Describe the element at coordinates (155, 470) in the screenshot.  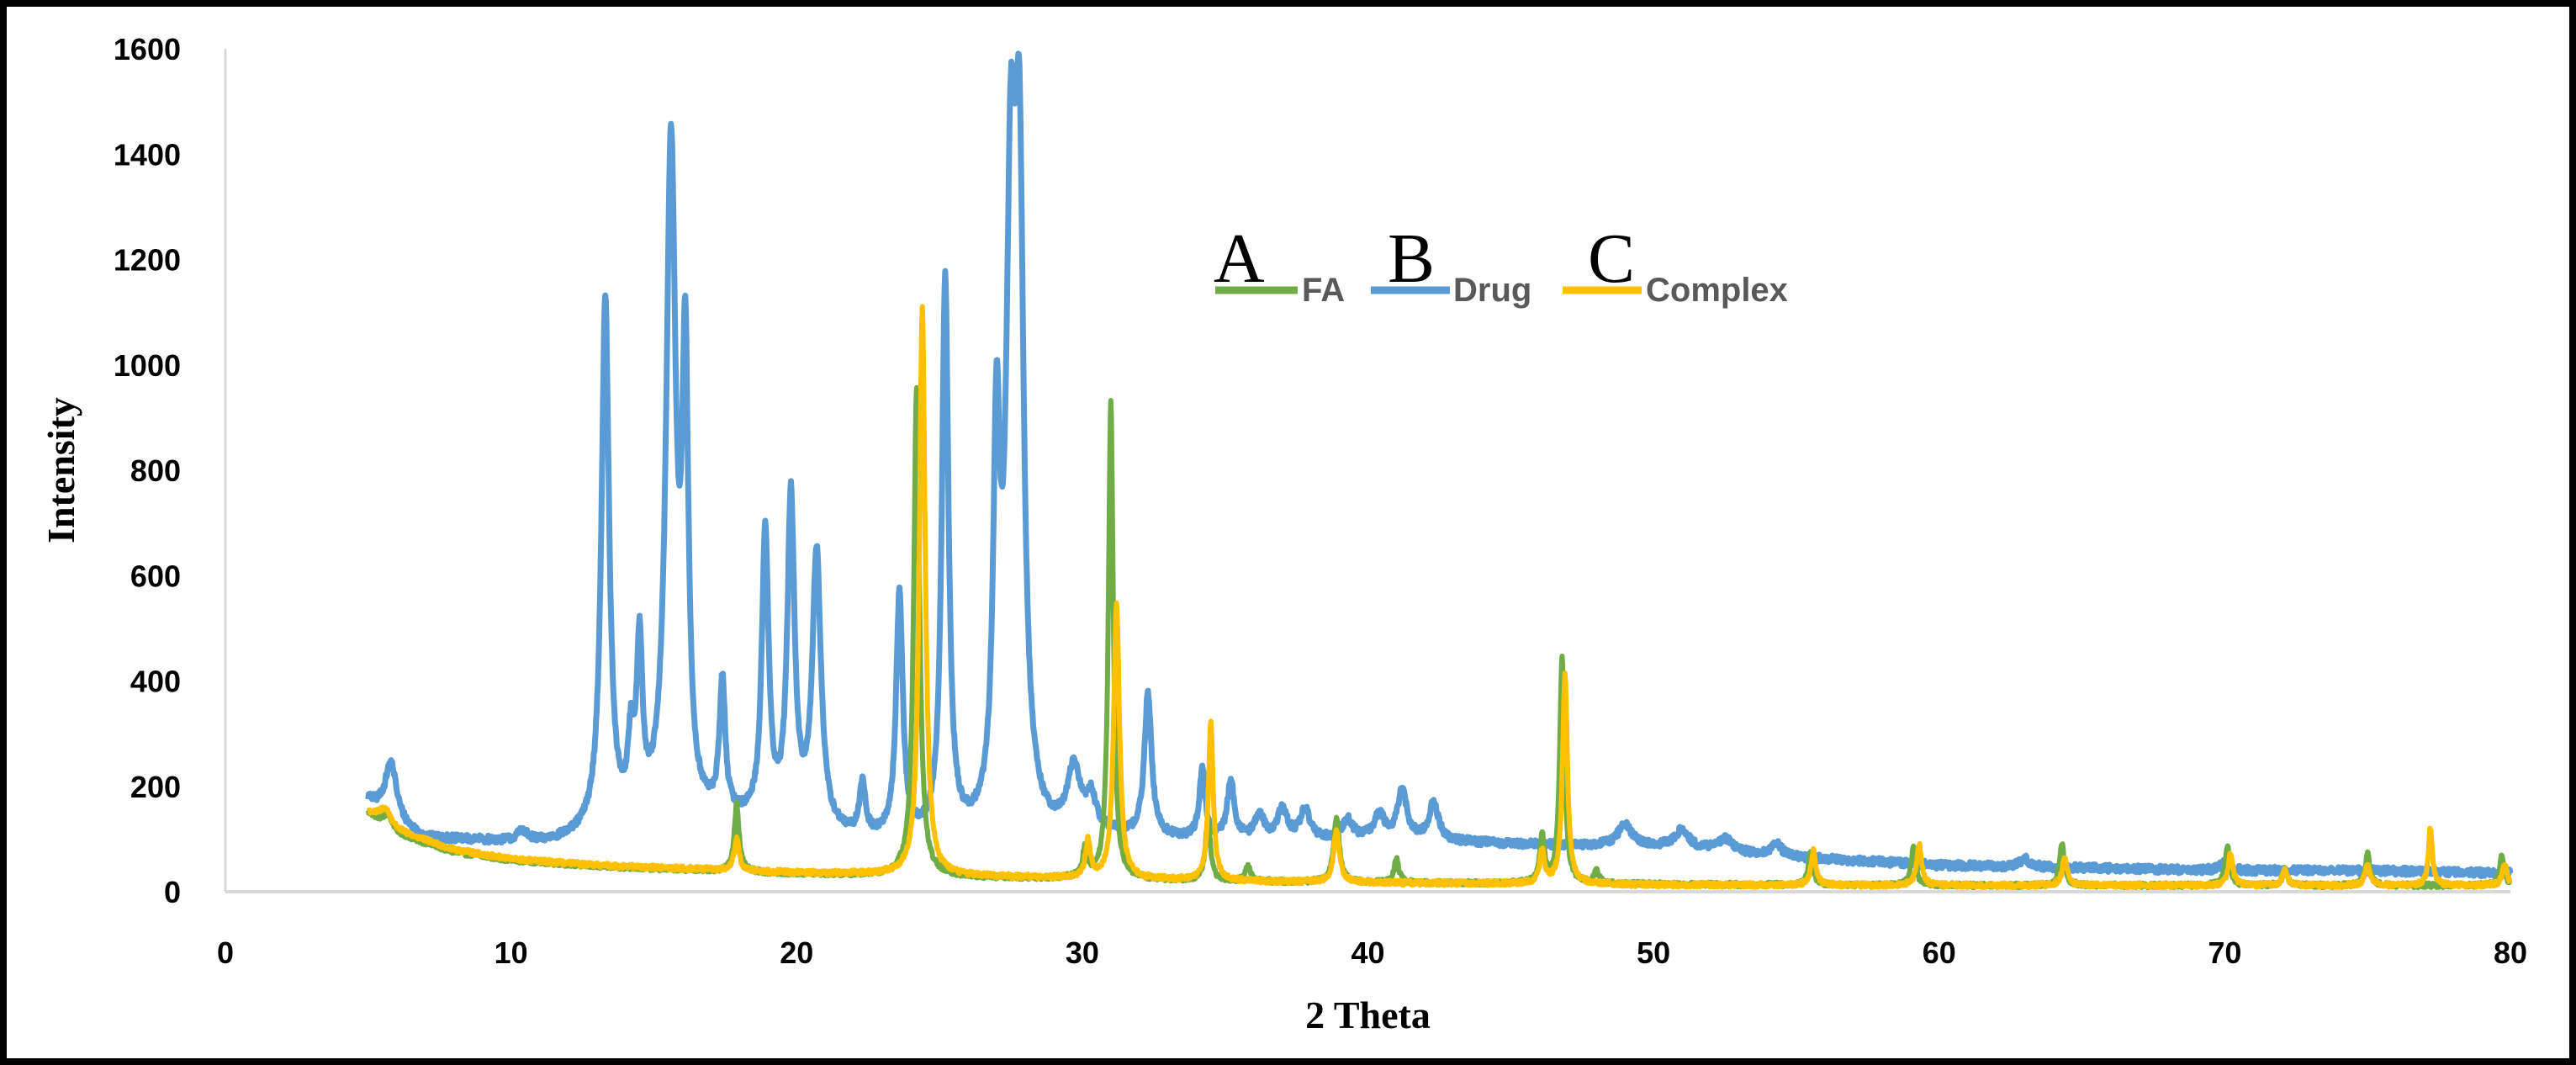
I see `y-tick-label: 800` at that location.